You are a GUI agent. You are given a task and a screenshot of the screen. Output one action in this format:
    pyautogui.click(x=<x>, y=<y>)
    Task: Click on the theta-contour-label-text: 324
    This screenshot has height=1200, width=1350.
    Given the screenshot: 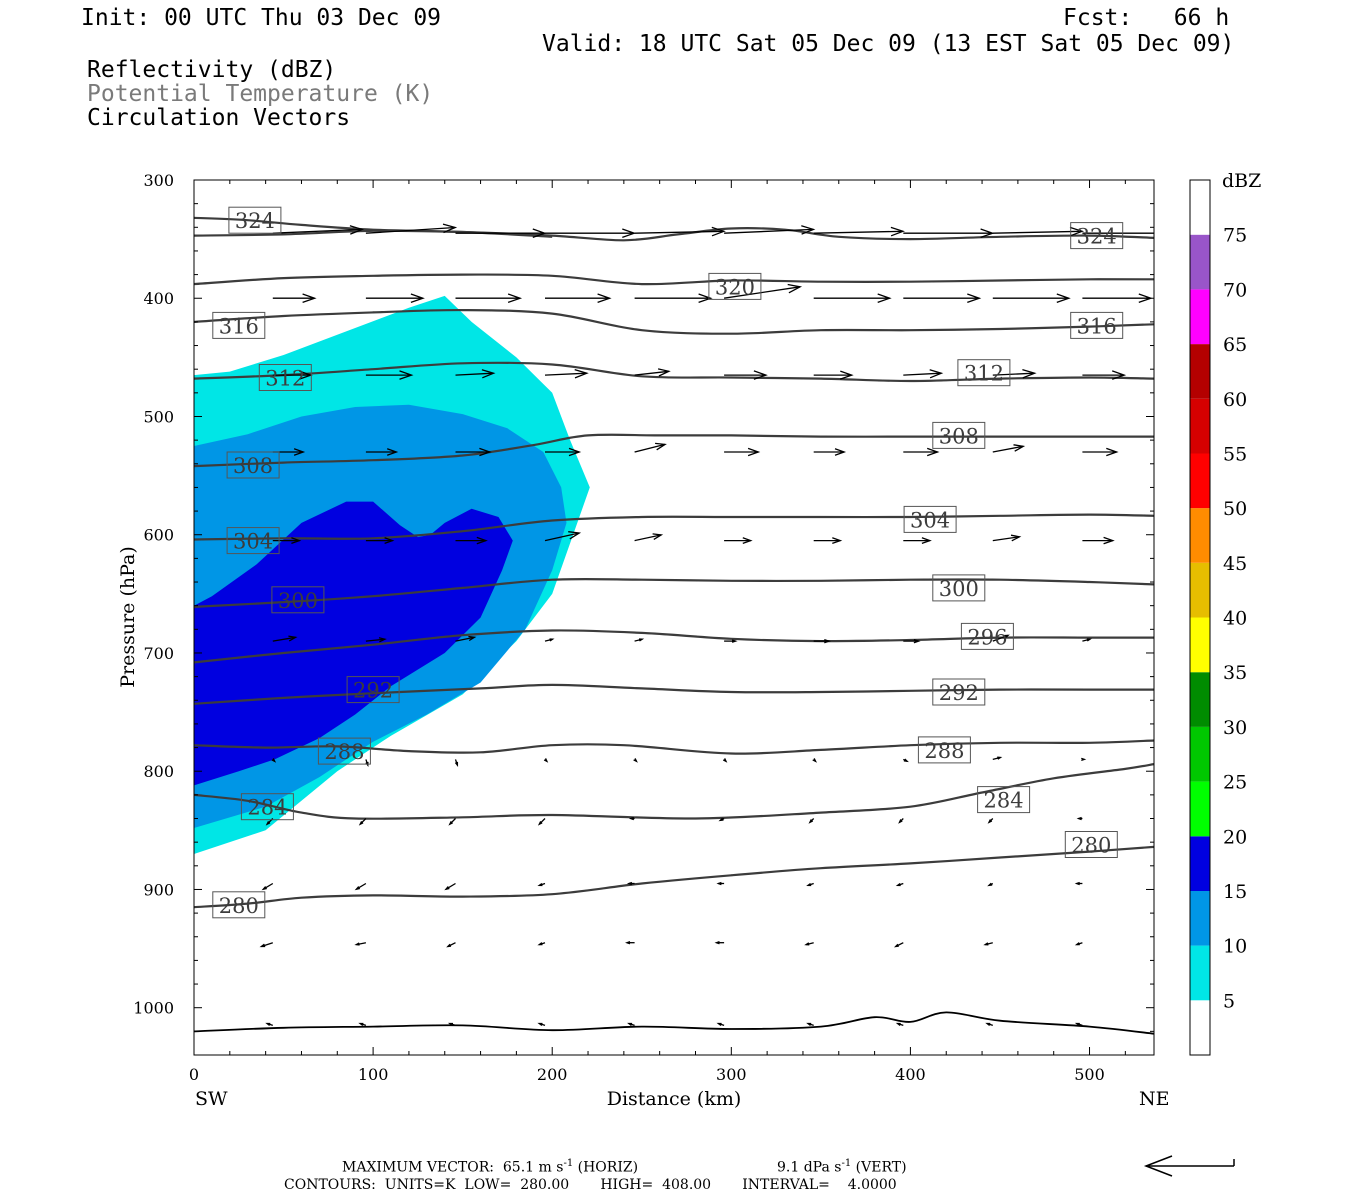 What is the action you would take?
    pyautogui.click(x=255, y=221)
    